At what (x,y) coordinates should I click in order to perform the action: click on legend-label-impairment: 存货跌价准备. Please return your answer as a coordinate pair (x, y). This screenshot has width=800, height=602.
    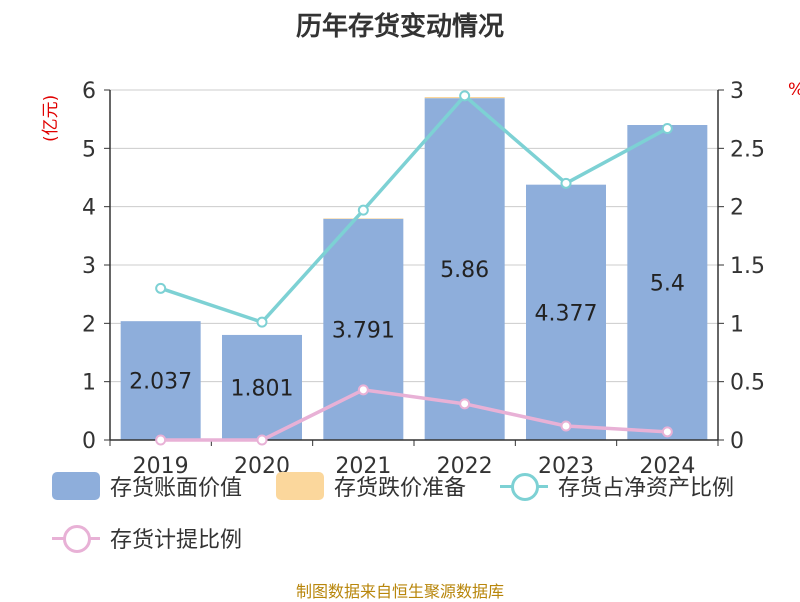
    Looking at the image, I should click on (400, 488).